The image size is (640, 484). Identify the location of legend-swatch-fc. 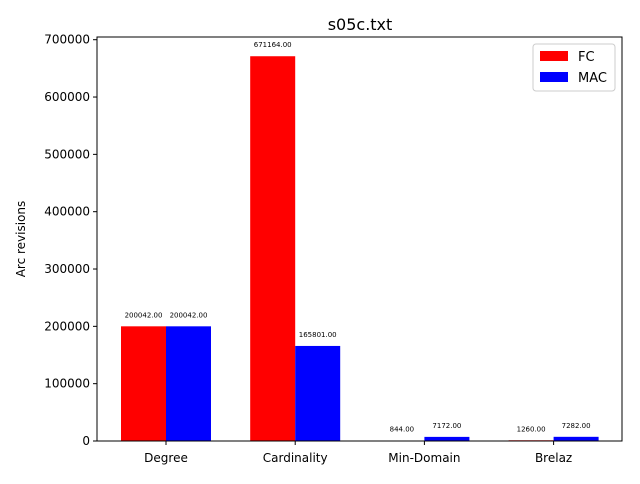
(554, 56).